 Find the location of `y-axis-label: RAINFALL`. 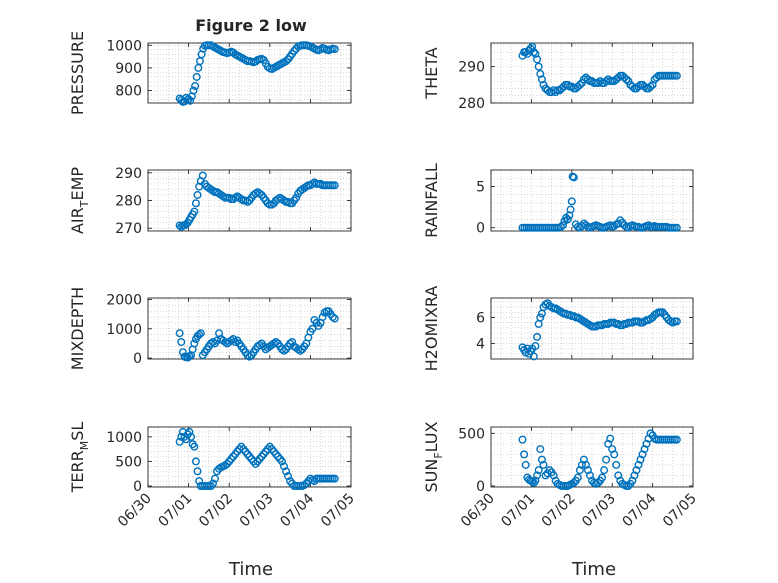

y-axis-label: RAINFALL is located at coordinates (431, 200).